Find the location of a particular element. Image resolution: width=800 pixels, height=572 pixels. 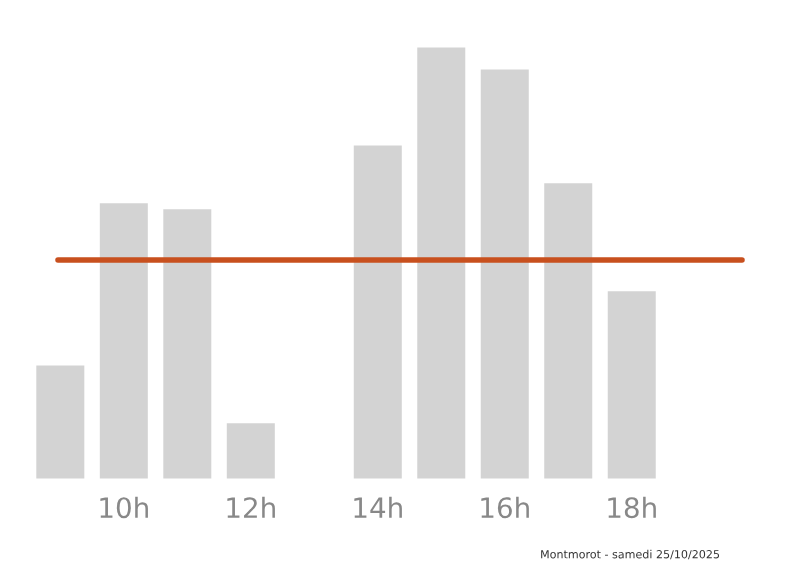

x-tick-label: 10h is located at coordinates (124, 507).